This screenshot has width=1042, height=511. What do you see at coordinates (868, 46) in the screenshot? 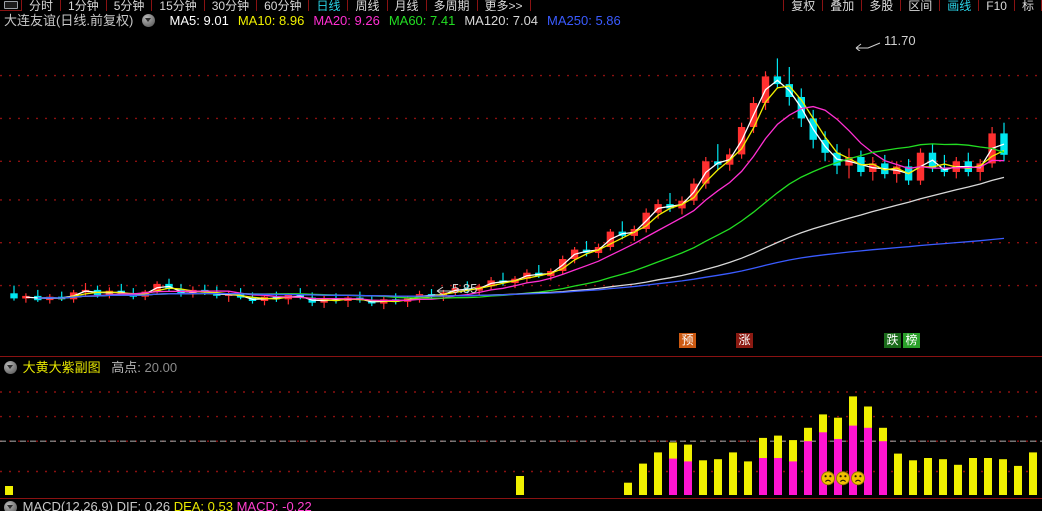
I see `high-pointer-line` at bounding box center [868, 46].